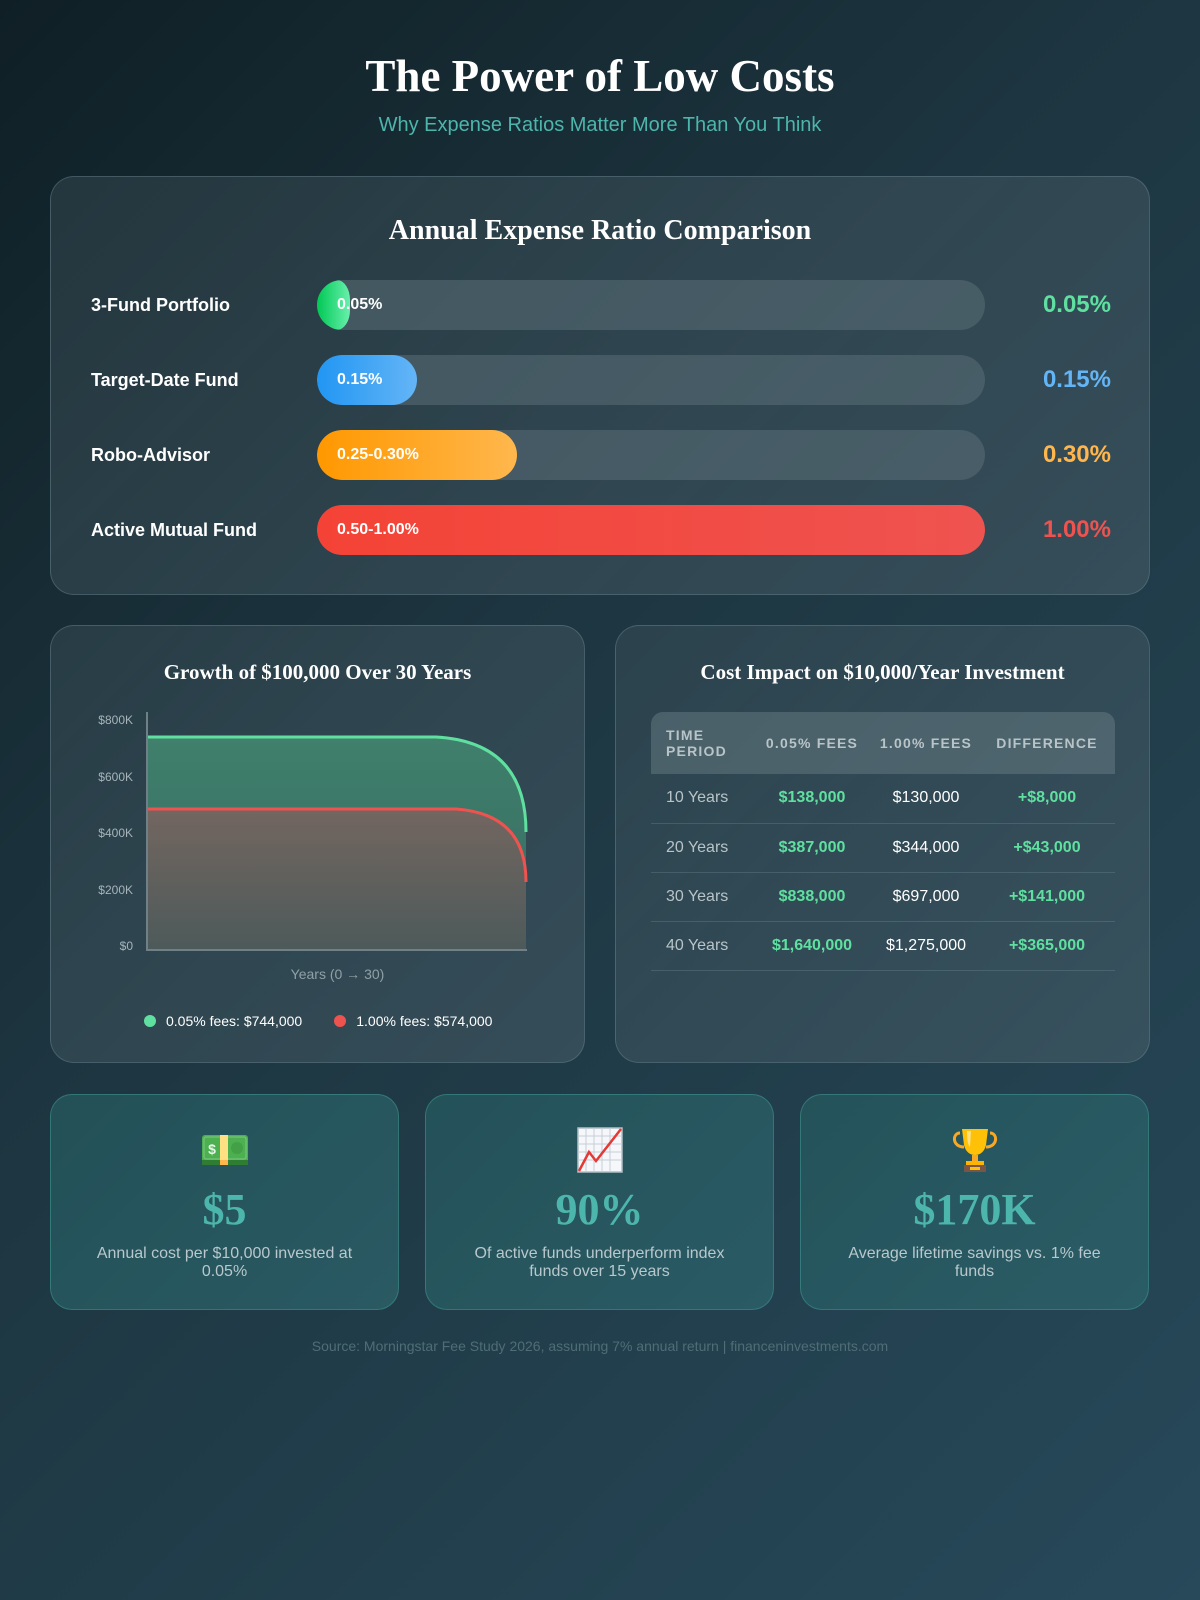  I want to click on cell-period: 10 Years, so click(701, 799).